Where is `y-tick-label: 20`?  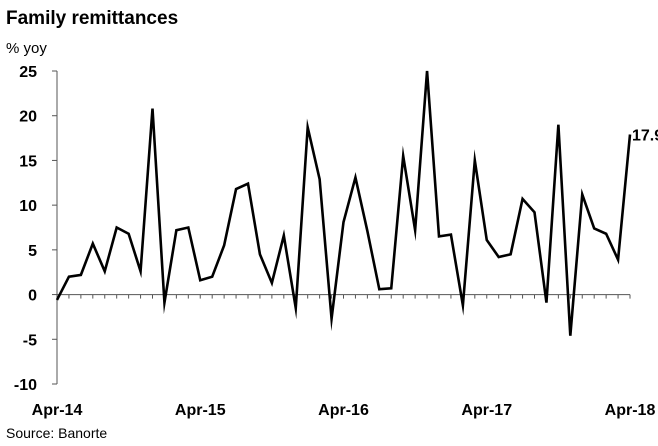 y-tick-label: 20 is located at coordinates (28, 117).